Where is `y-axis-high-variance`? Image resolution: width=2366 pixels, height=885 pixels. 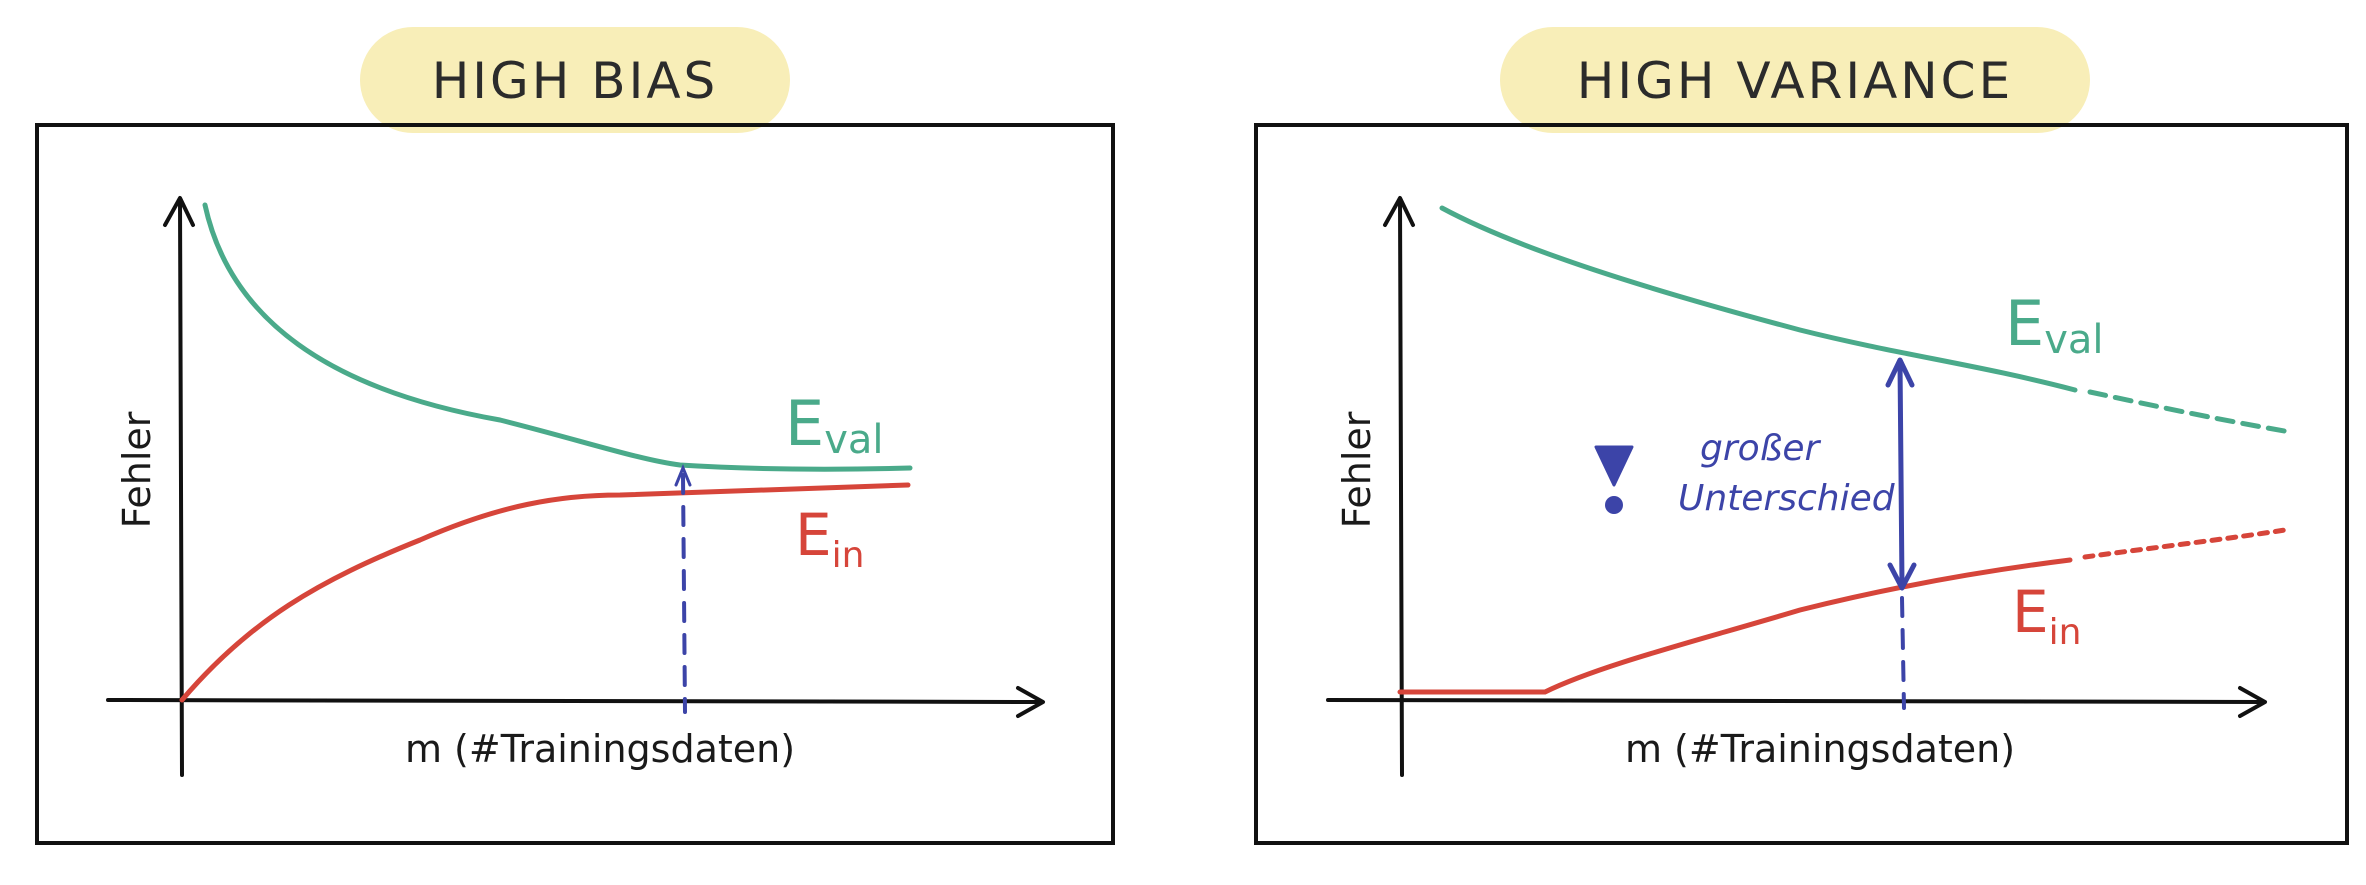
y-axis-high-variance is located at coordinates (1401, 487).